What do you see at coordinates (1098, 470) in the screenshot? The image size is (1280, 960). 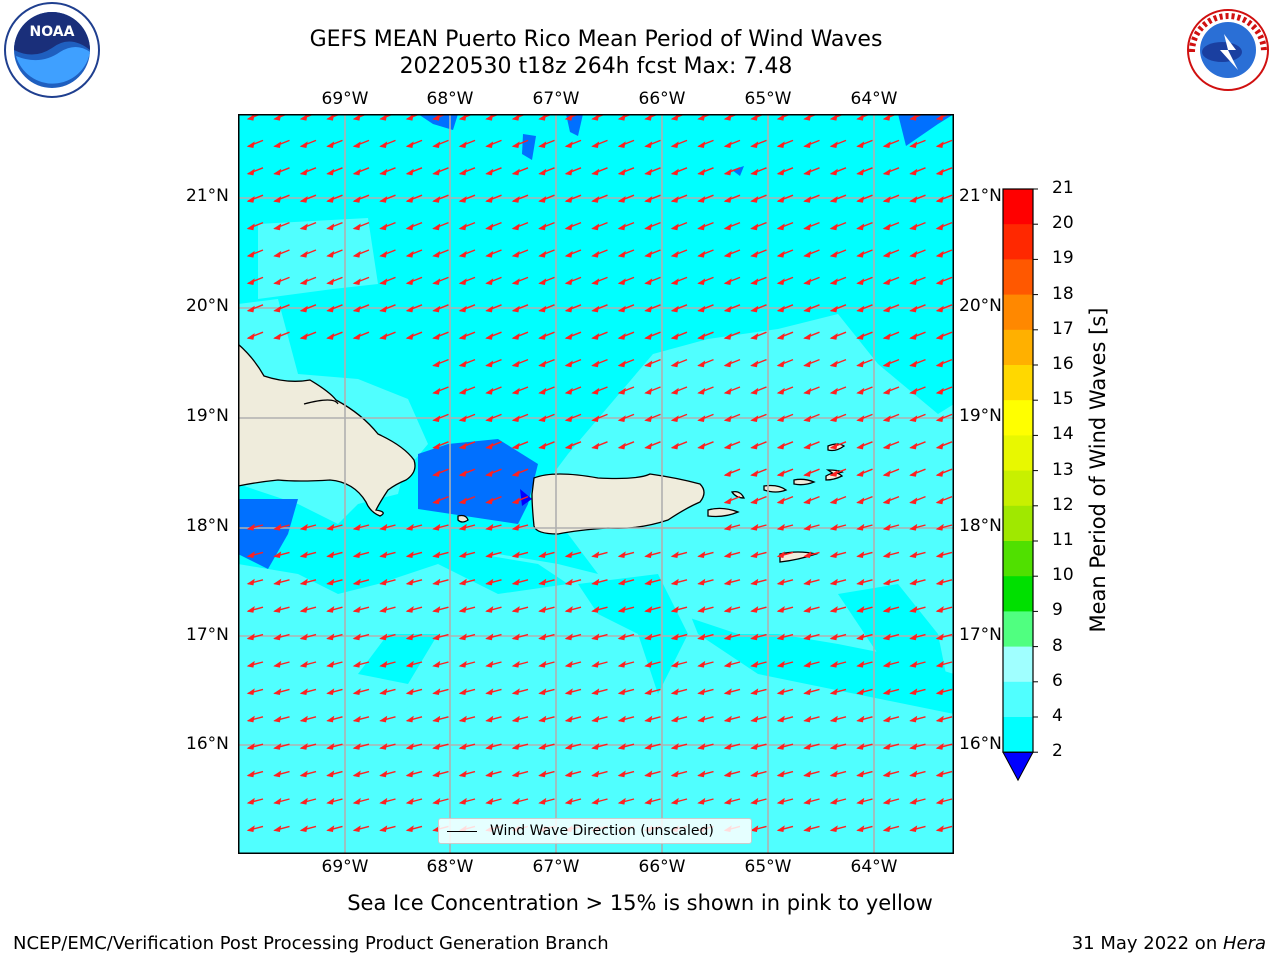 I see `colorbar-title: Mean Period of Wind Waves [s]` at bounding box center [1098, 470].